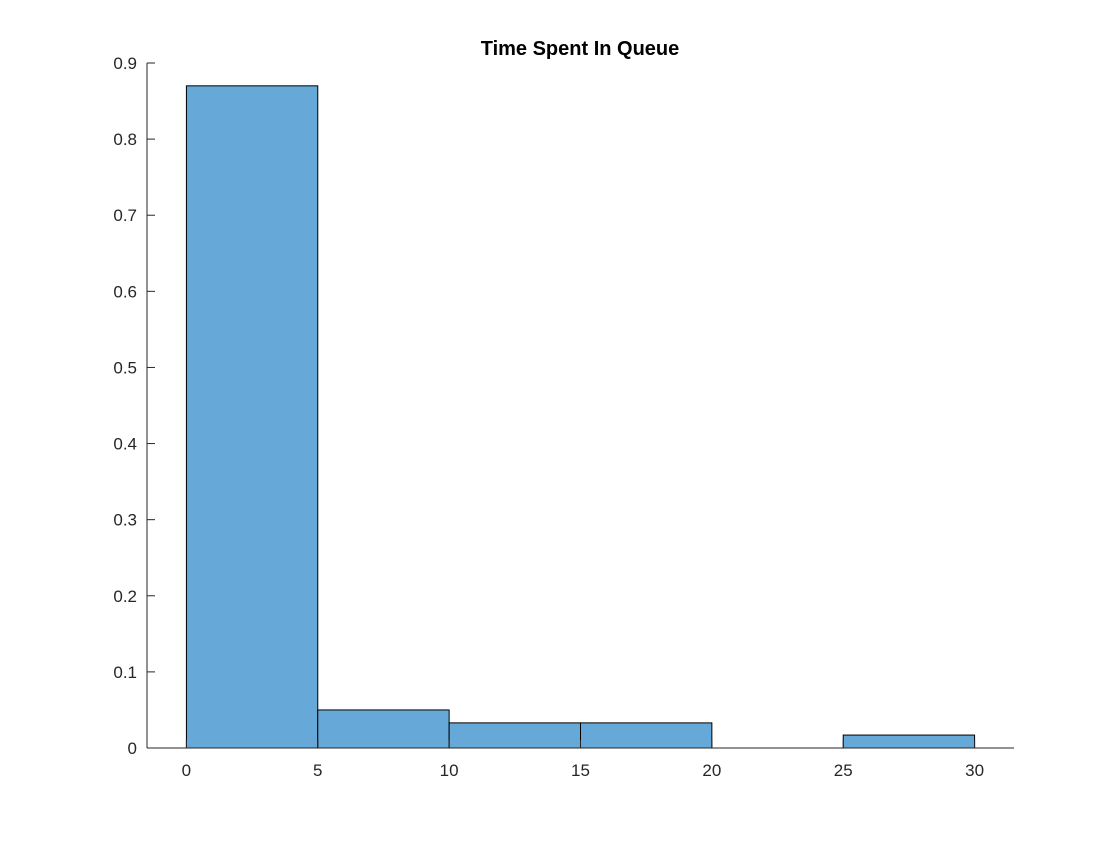  Describe the element at coordinates (125, 444) in the screenshot. I see `y-tick-label: 0.4` at that location.